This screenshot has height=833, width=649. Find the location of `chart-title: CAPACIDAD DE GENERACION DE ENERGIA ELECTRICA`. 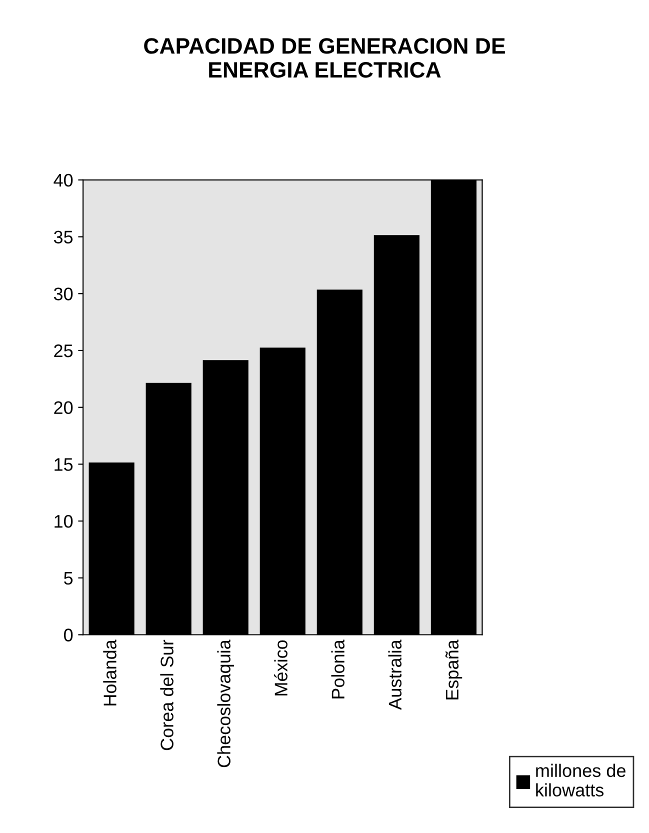

chart-title: CAPACIDAD DE GENERACION DE ENERGIA ELECTRICA is located at coordinates (324, 58).